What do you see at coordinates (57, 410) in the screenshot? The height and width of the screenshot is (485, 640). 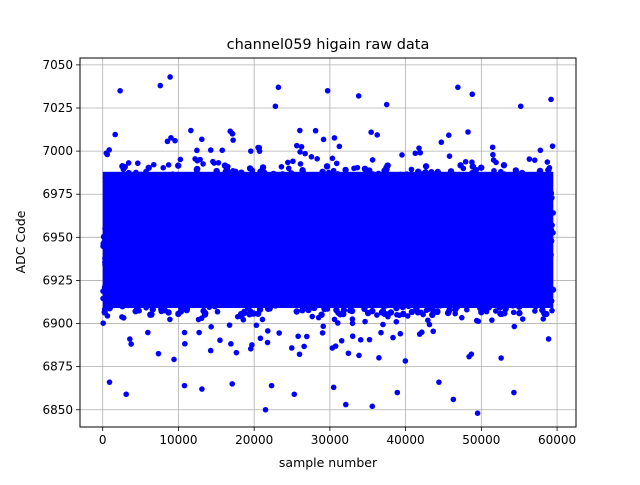 I see `y-tick-label: 6850` at bounding box center [57, 410].